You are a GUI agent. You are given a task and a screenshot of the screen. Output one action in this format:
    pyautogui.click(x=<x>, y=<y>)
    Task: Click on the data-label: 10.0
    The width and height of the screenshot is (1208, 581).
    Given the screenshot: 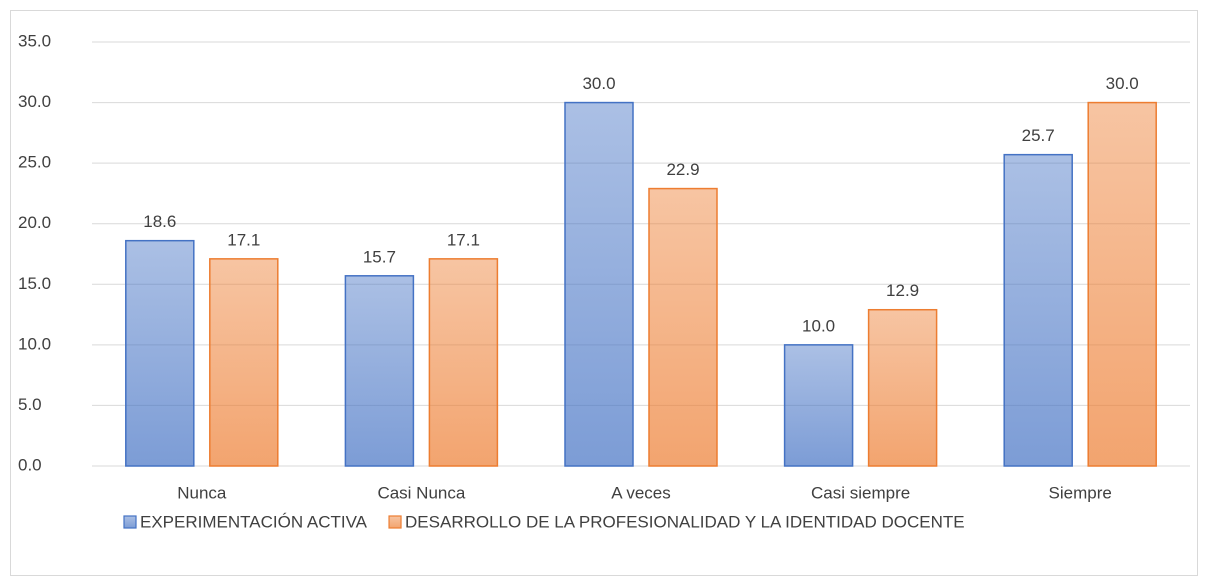 What is the action you would take?
    pyautogui.click(x=818, y=325)
    